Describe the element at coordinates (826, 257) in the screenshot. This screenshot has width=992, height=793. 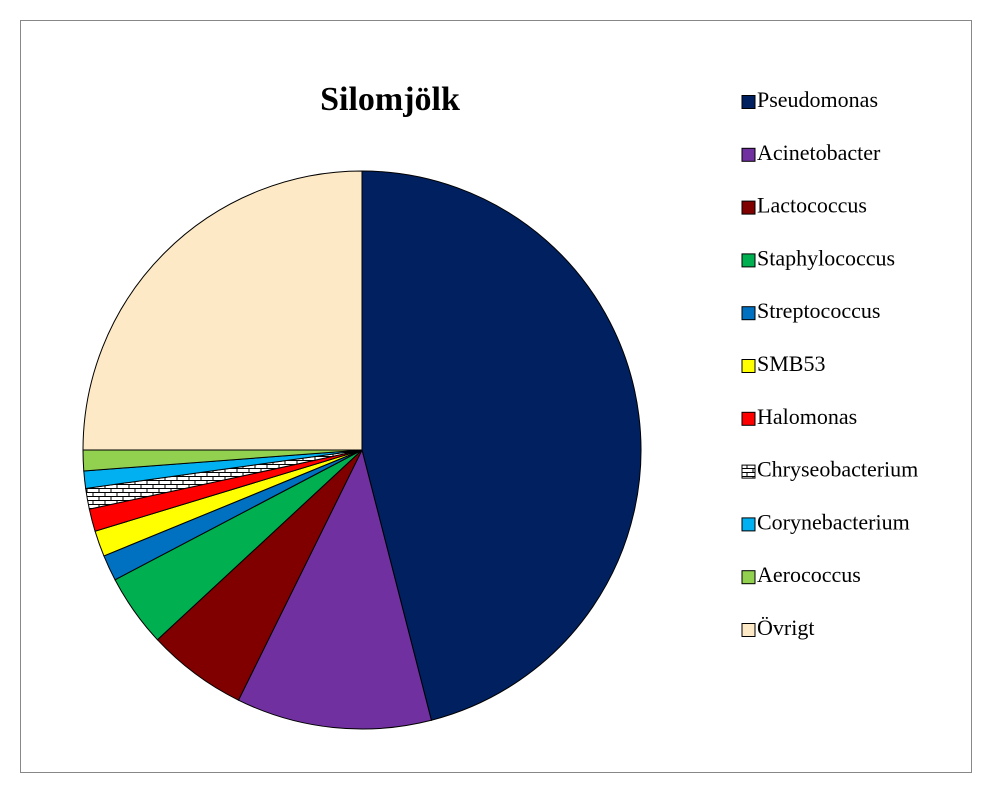
I see `legend-label: Staphylococcus` at that location.